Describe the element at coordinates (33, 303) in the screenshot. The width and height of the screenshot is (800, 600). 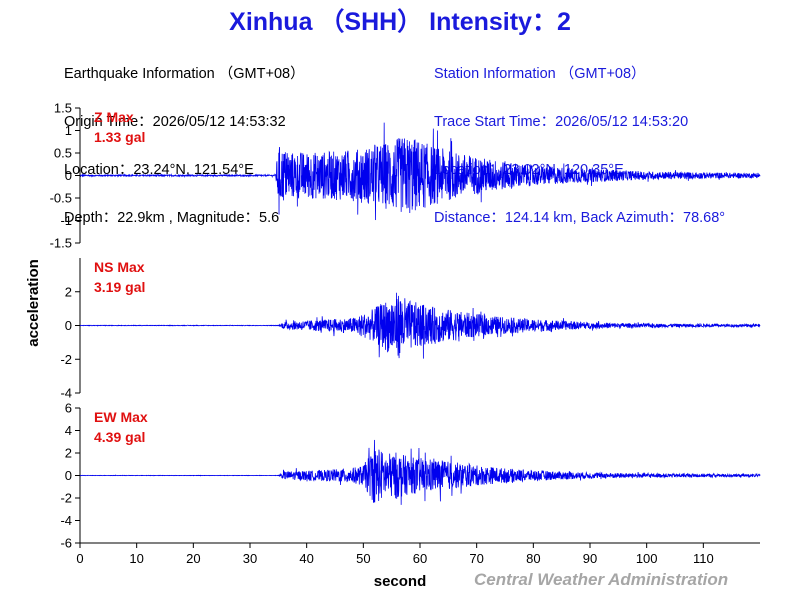
I see `y-axis-label: acceleration` at that location.